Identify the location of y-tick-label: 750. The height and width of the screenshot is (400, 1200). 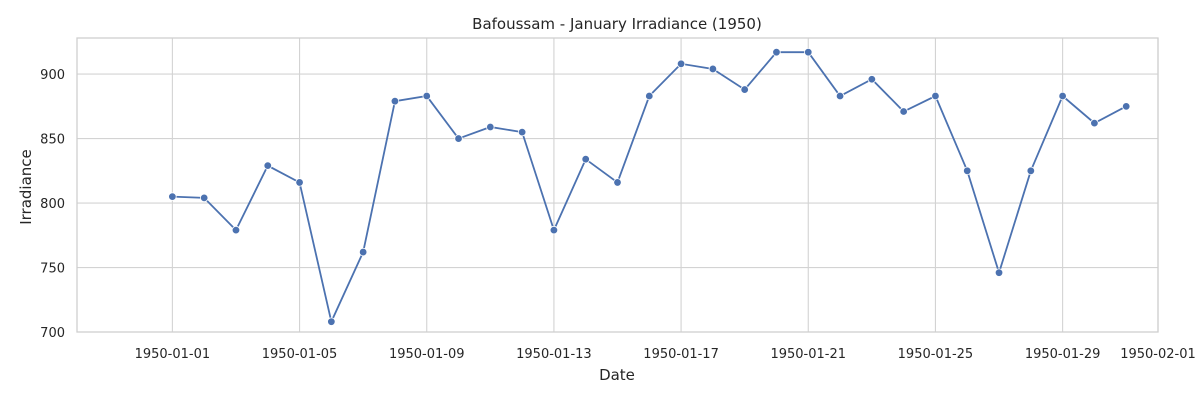
(52, 269).